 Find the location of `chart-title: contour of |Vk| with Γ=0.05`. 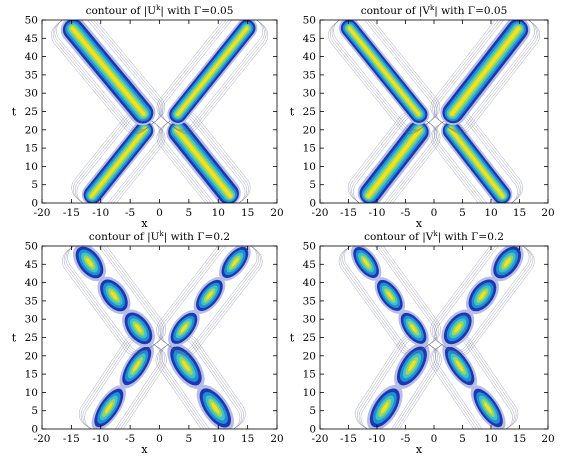

chart-title: contour of |Vk| with Γ=0.05 is located at coordinates (434, 11).